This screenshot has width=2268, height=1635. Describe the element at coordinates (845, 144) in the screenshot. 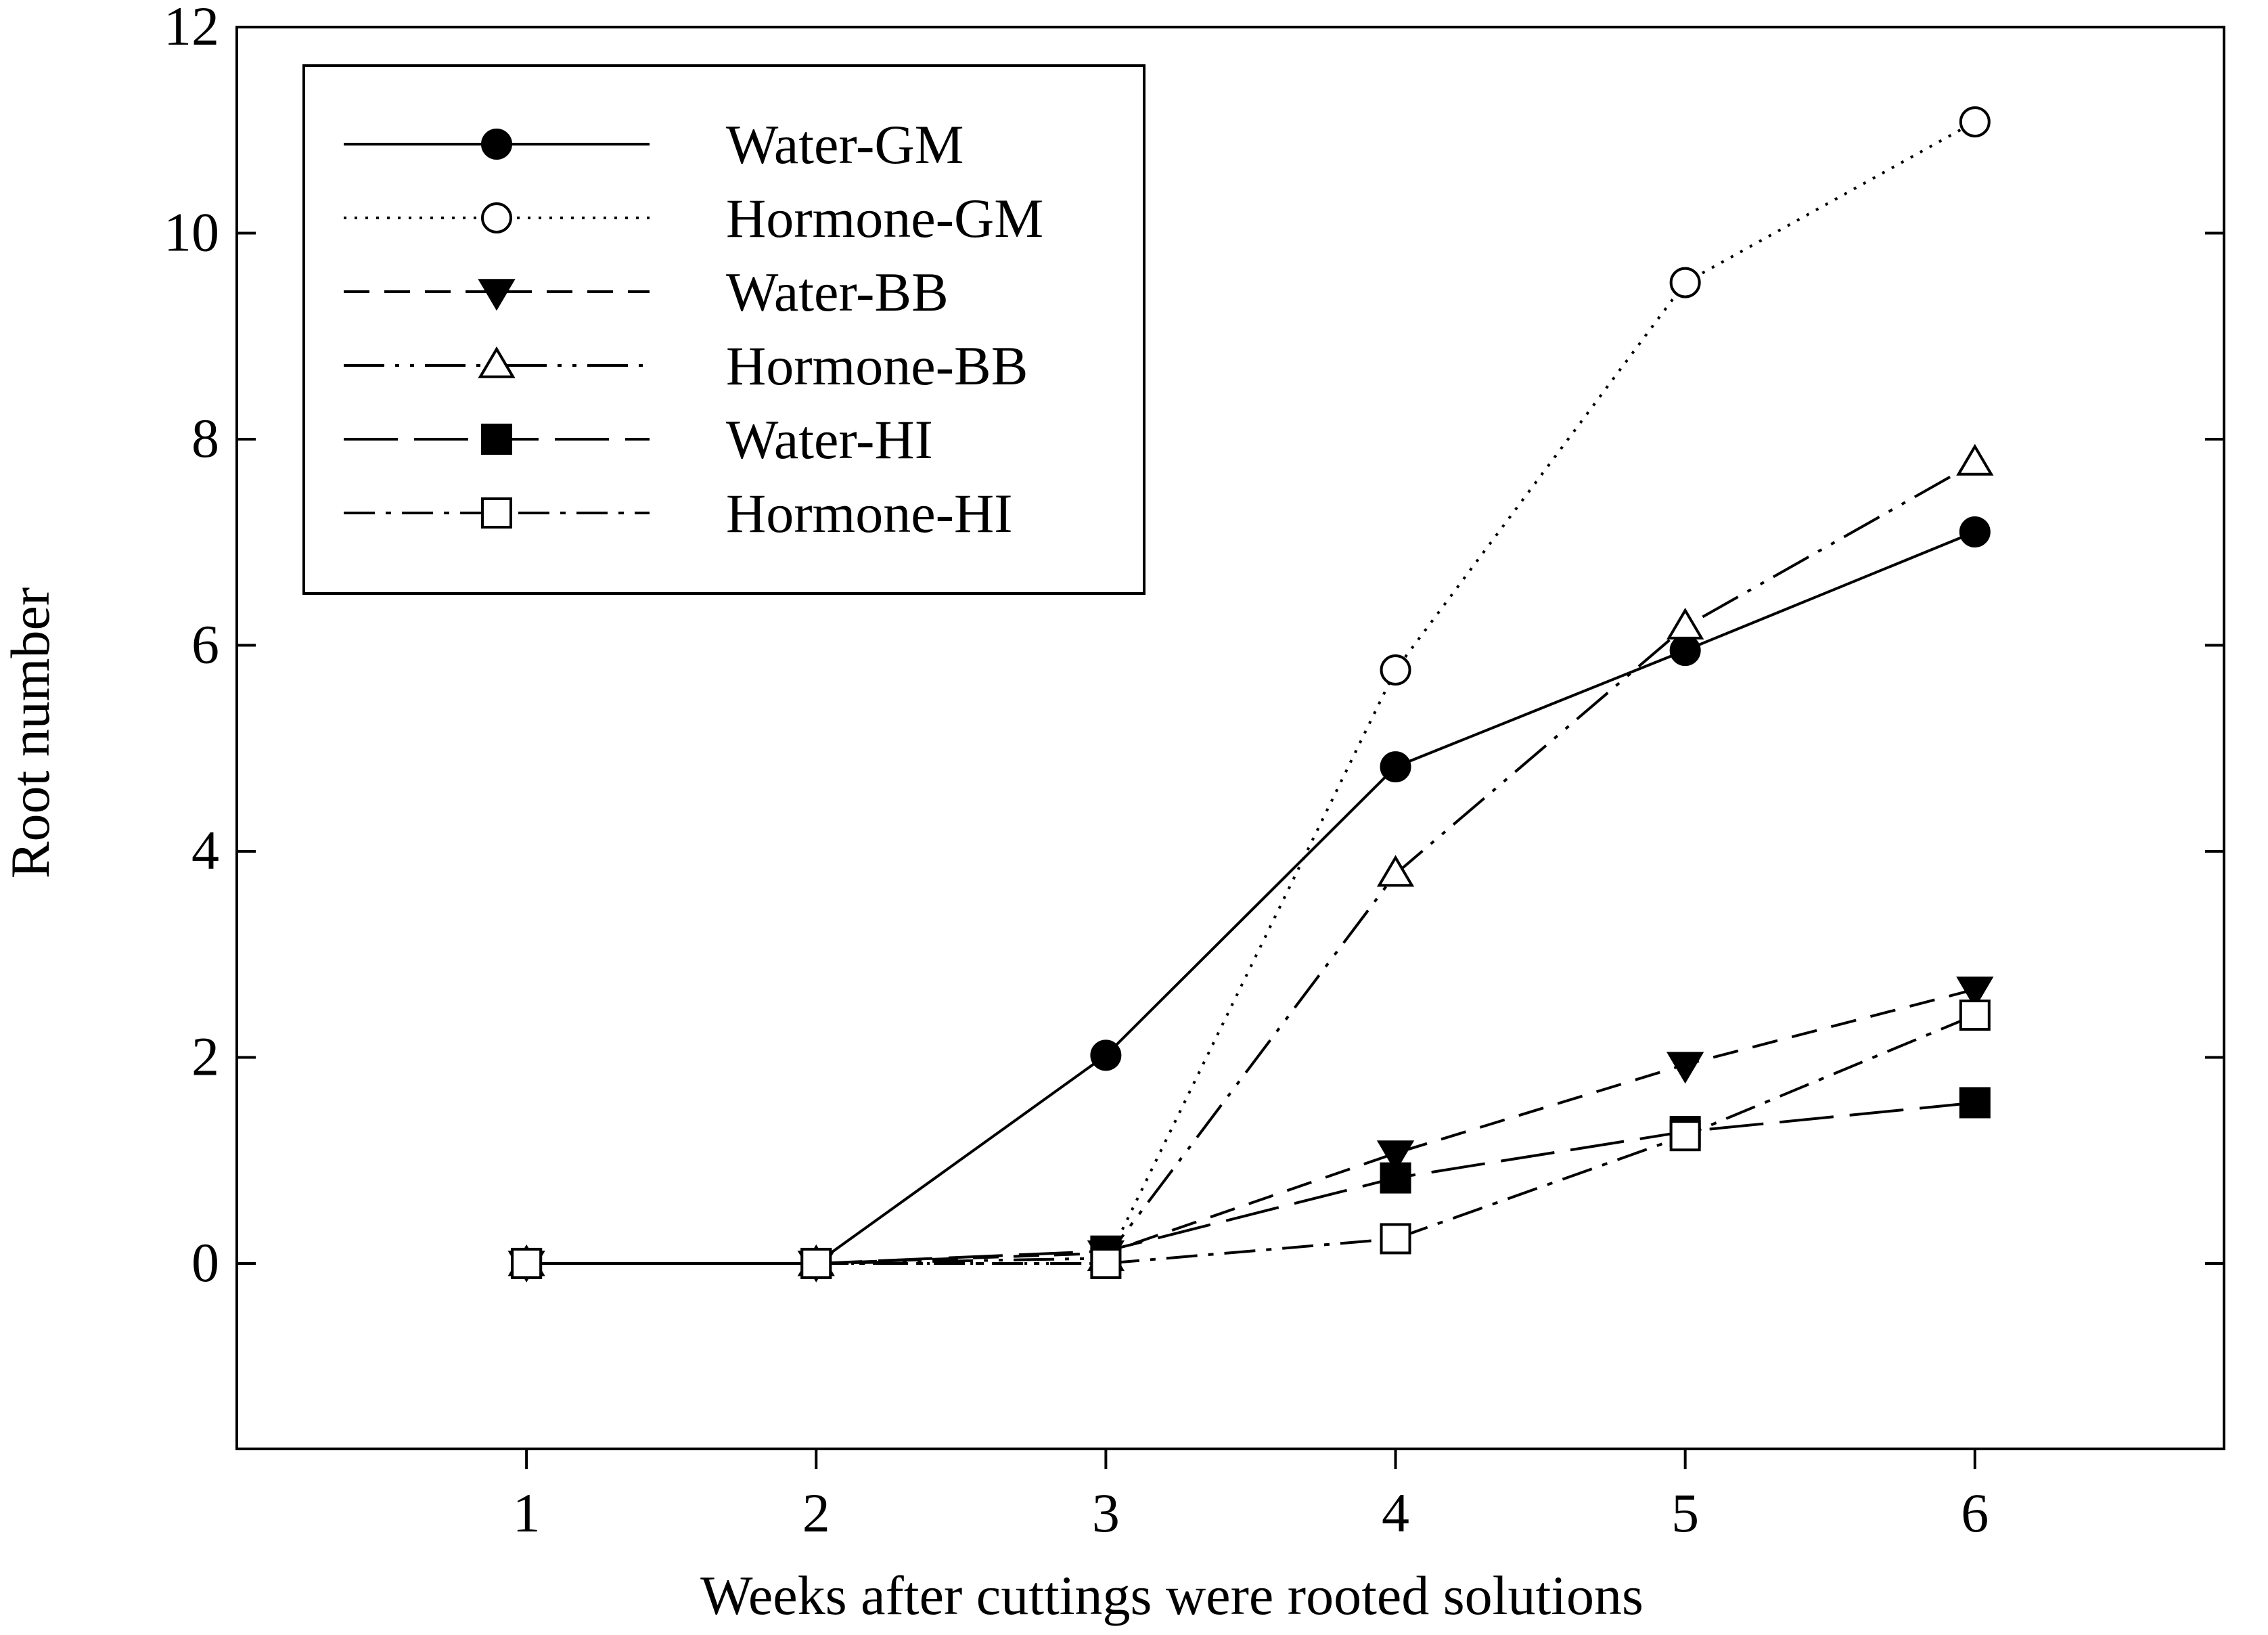

I see `legend-label-water-gm: Water-GM` at that location.